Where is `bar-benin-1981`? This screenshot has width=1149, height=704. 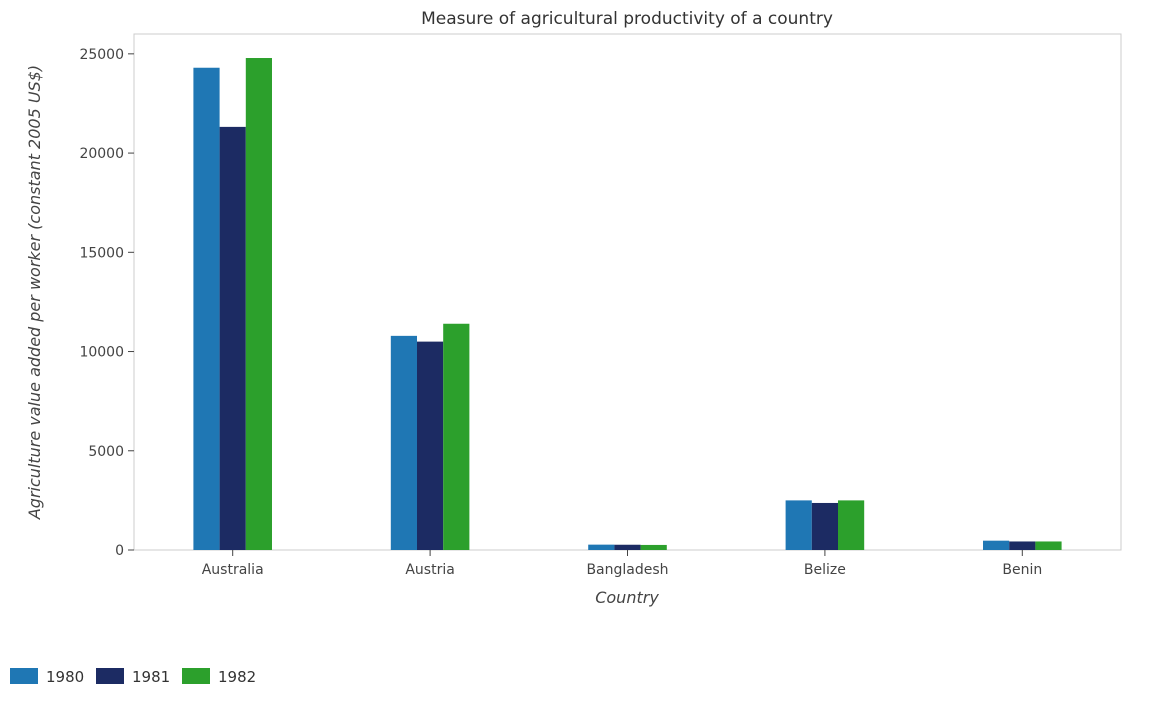
bar-benin-1981 is located at coordinates (1022, 545).